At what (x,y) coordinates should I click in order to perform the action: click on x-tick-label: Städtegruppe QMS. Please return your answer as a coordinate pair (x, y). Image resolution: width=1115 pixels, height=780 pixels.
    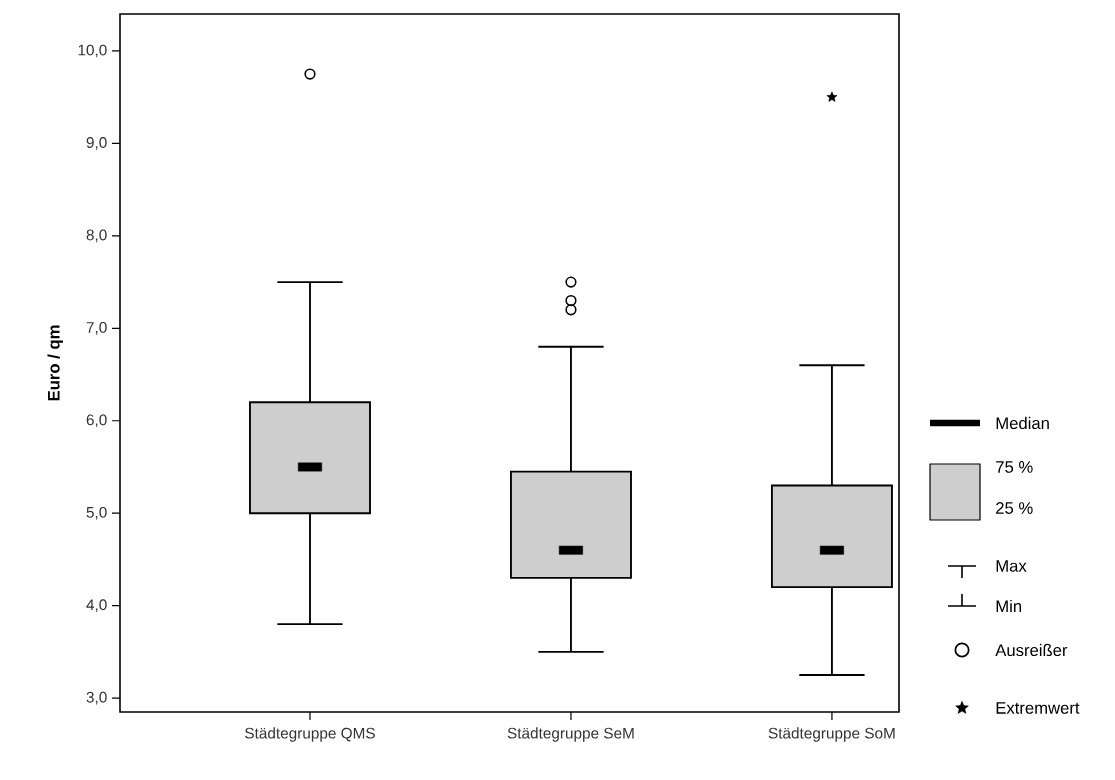
    Looking at the image, I should click on (310, 734).